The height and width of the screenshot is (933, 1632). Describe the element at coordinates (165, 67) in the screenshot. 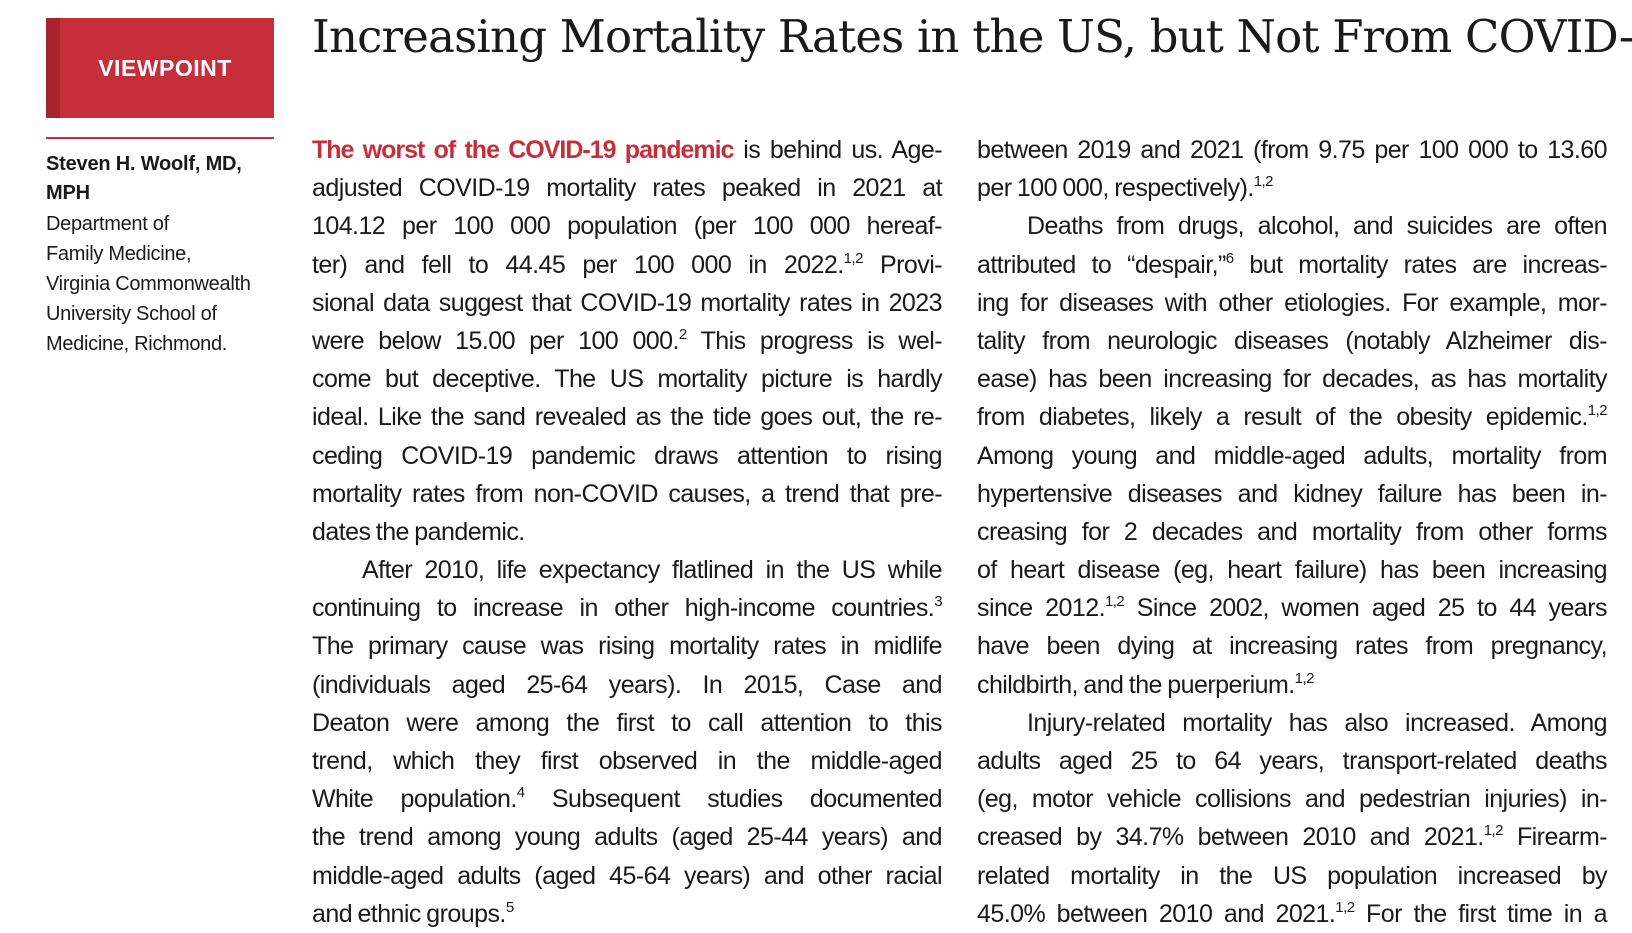

I see `section-badge-label: VIEWPOINT` at that location.